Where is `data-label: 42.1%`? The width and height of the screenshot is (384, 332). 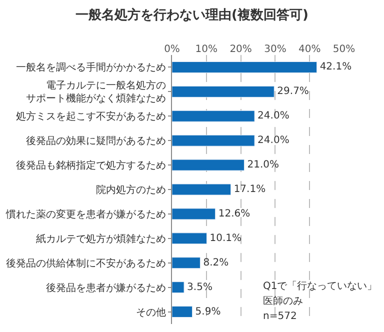 data-label: 42.1% is located at coordinates (336, 67).